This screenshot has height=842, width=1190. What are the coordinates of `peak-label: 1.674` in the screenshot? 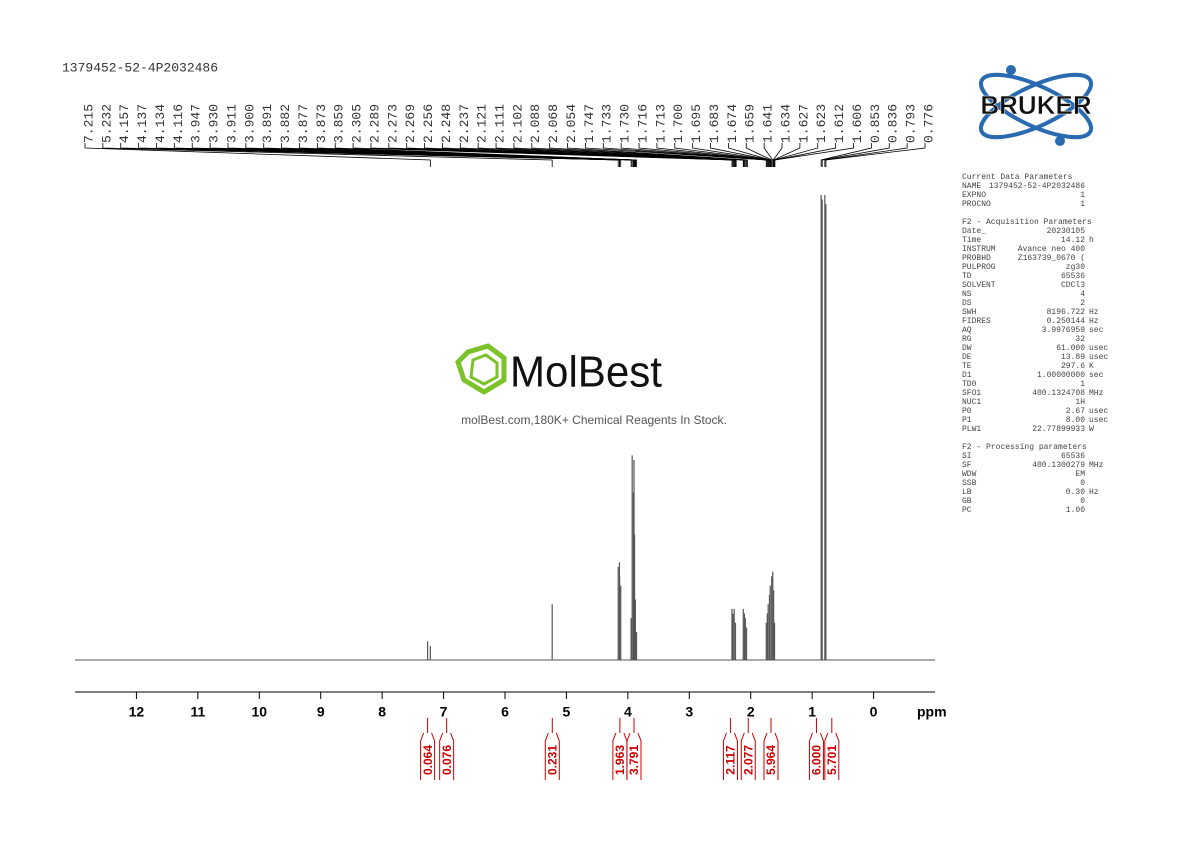 It's located at (732, 123).